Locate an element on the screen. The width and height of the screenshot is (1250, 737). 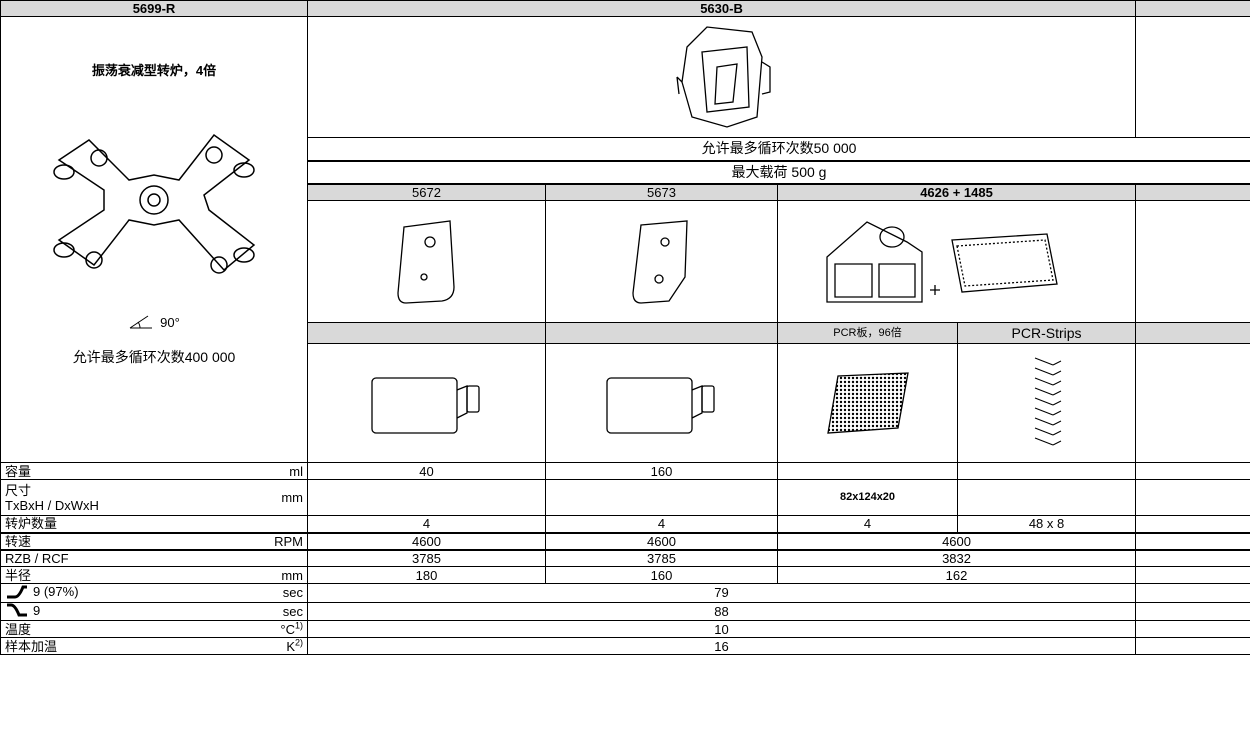
rotor-panel: 振荡衰减型转炉，4倍 90° 允许最多循环次数400 000 is located at coordinates (154, 239).